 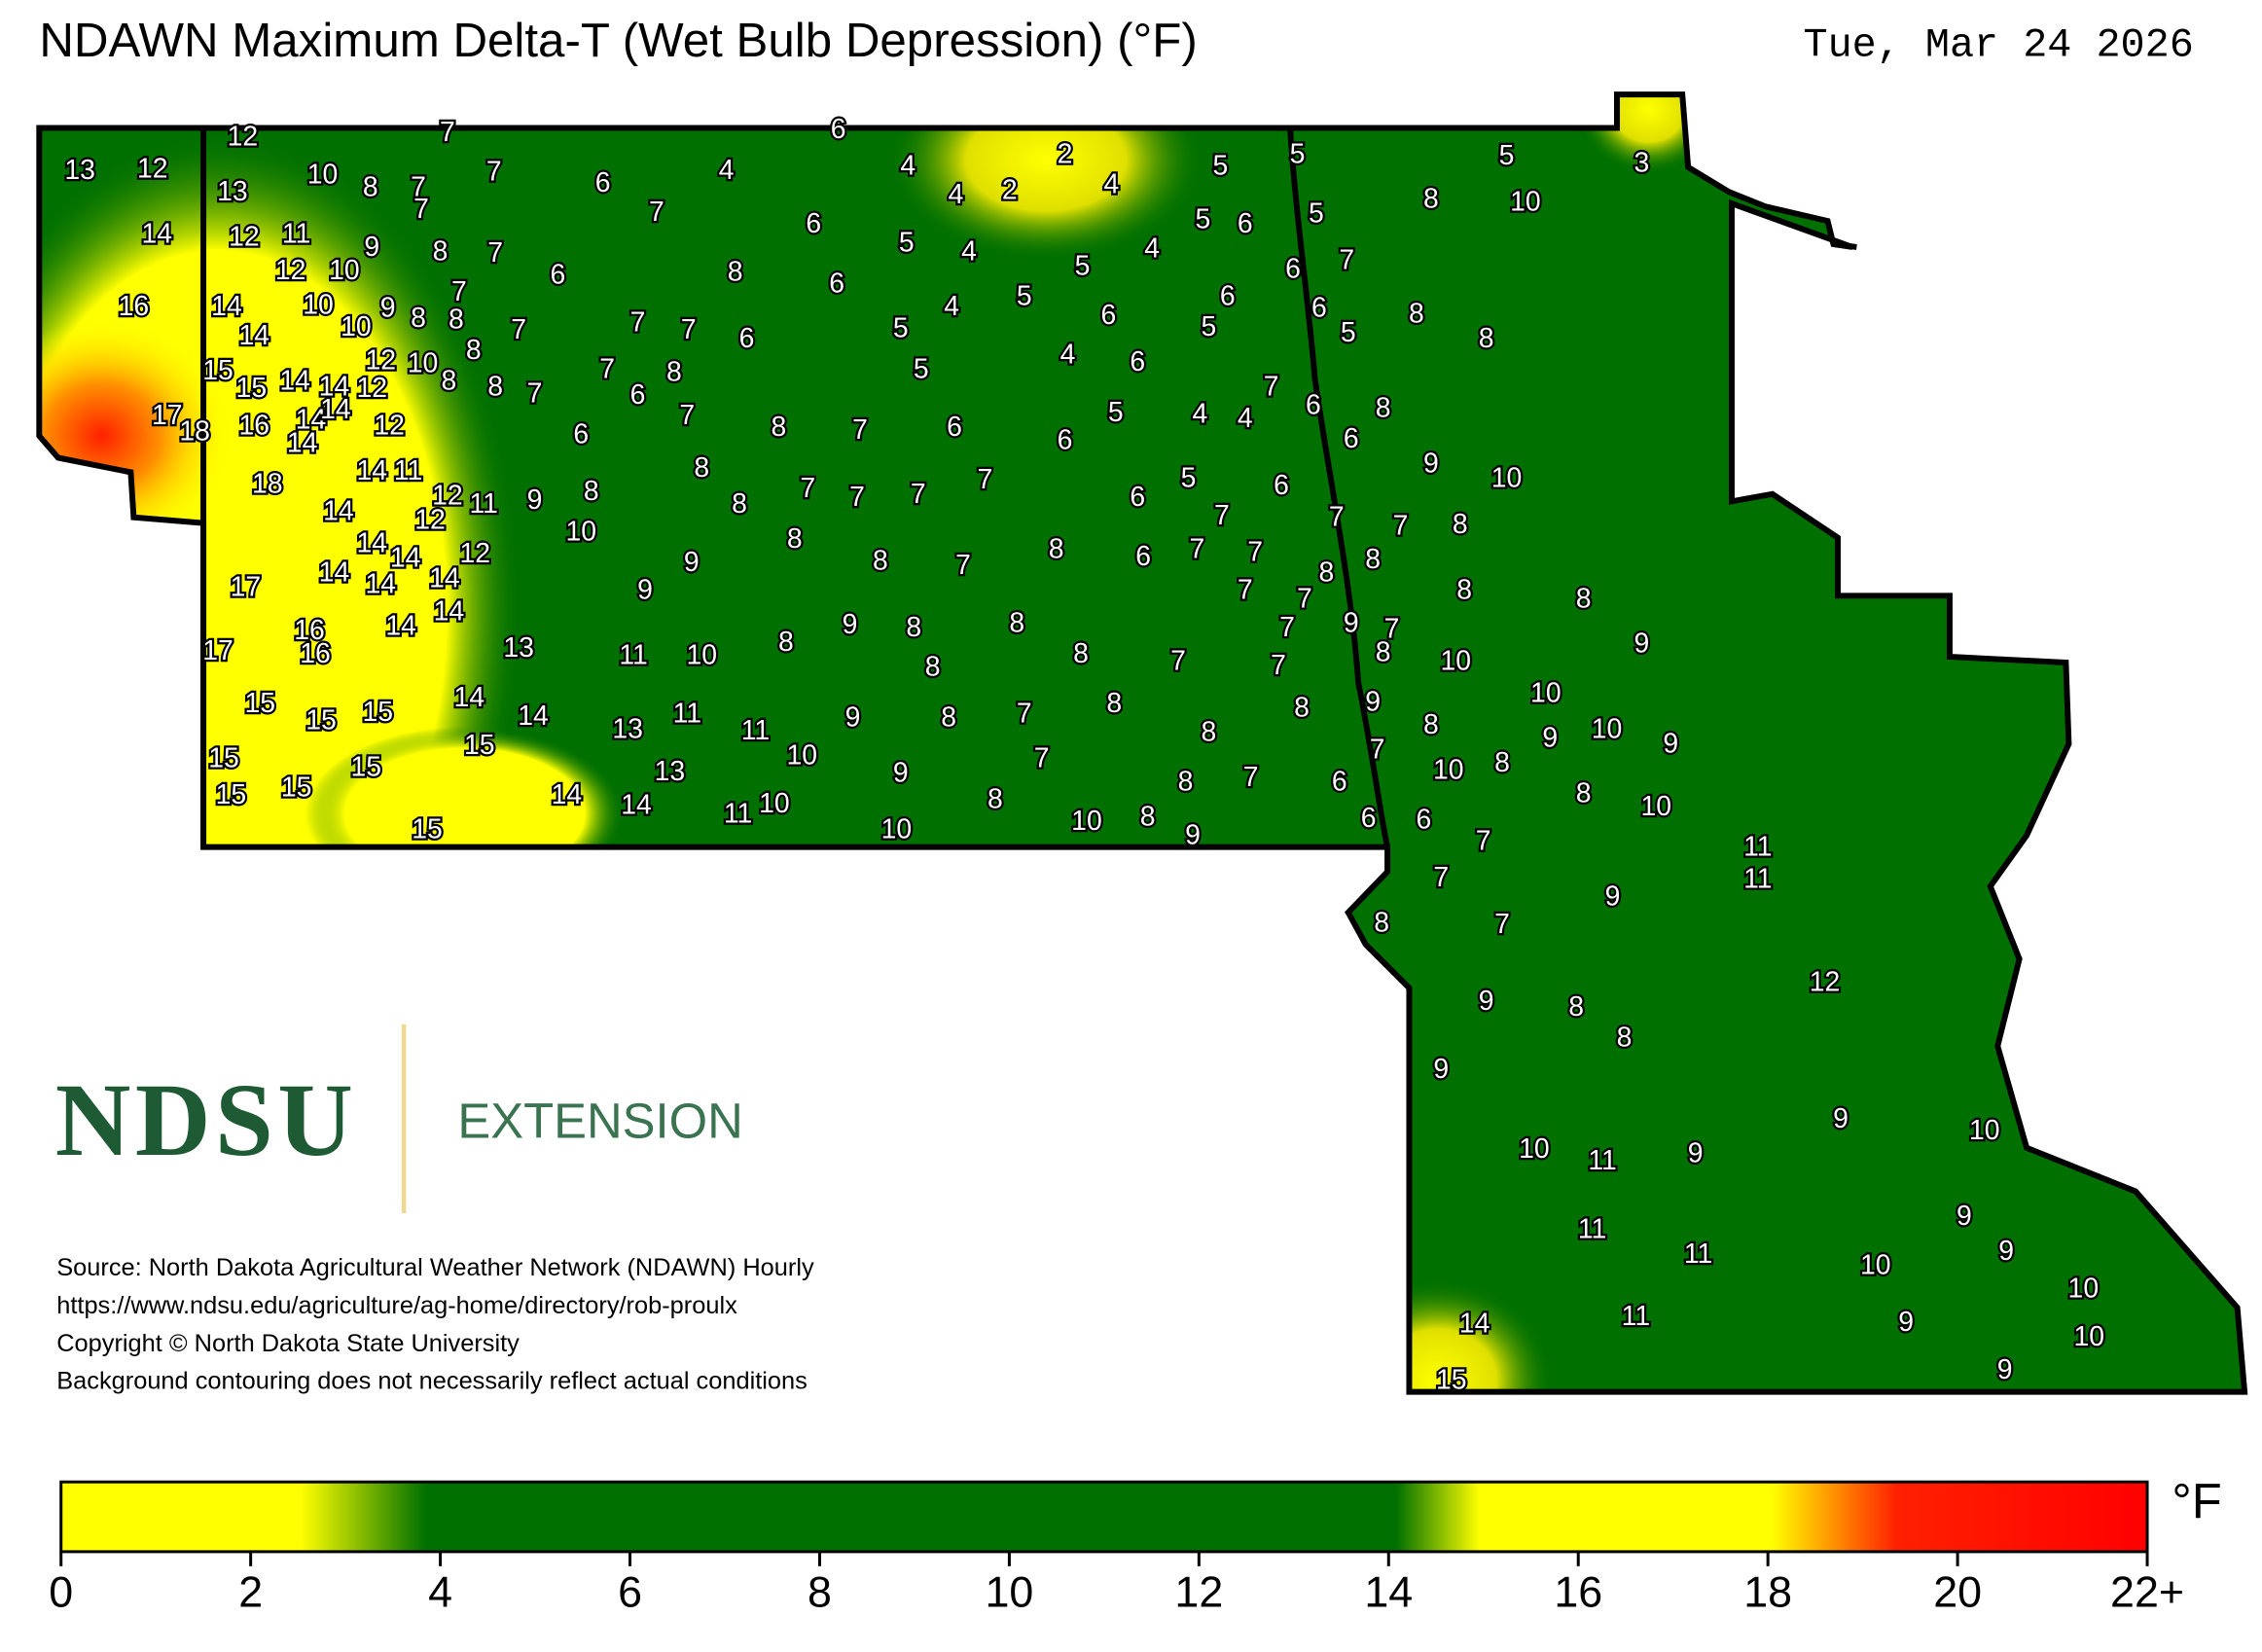 What do you see at coordinates (1641, 162) in the screenshot?
I see `station-value: 3` at bounding box center [1641, 162].